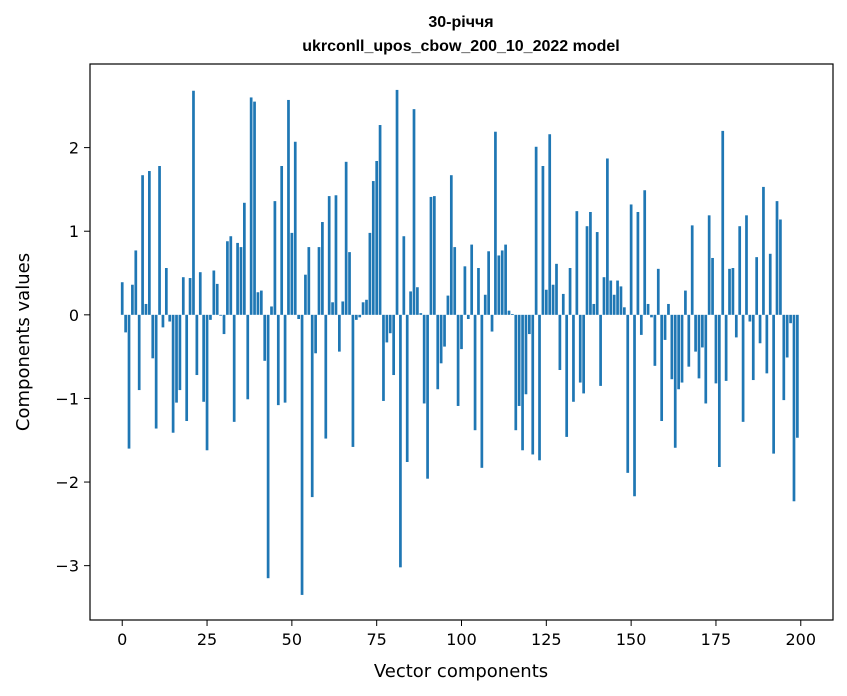  Describe the element at coordinates (461, 671) in the screenshot. I see `x-axis-label: Vector components` at that location.